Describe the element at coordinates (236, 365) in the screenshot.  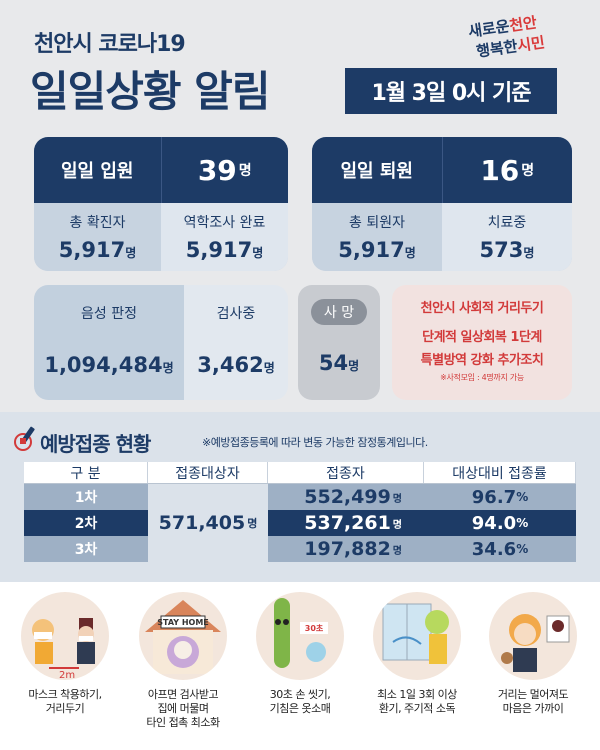
I see `pending-value: 3,462명` at that location.